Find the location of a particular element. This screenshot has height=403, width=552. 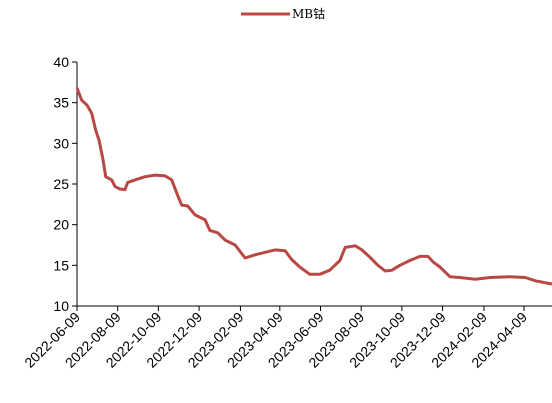

y-tick-label: 30 is located at coordinates (61, 143).